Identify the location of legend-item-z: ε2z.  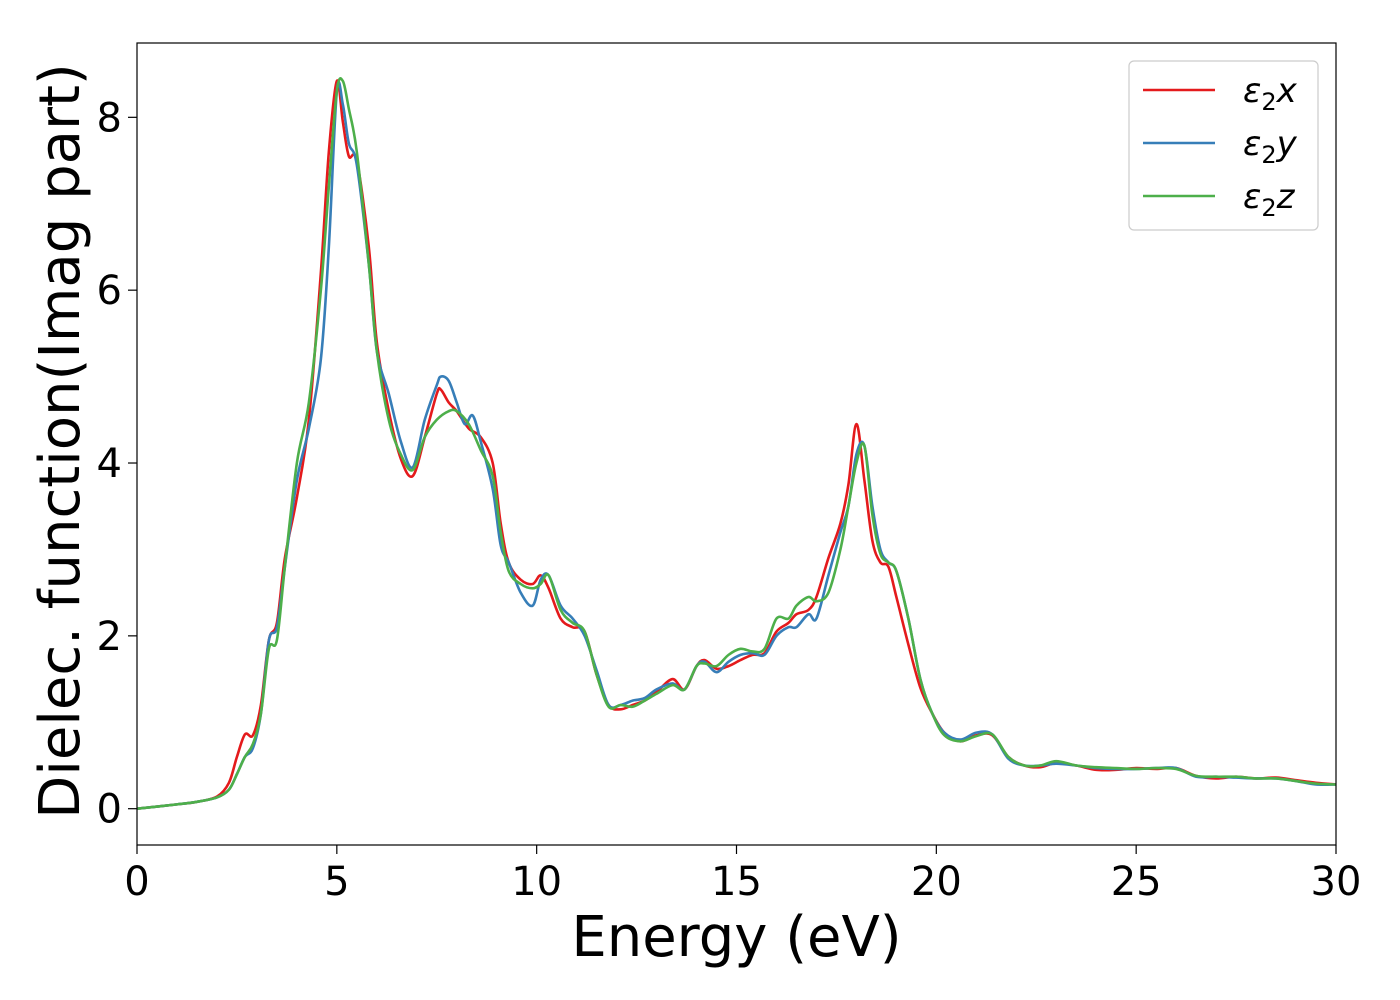
(1219, 199).